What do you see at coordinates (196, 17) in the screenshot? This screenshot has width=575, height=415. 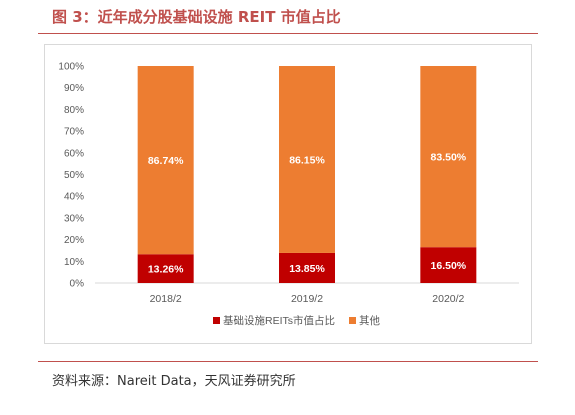 I see `page-title: 图 3：近年成分股基础设施 REIT 市值占比` at bounding box center [196, 17].